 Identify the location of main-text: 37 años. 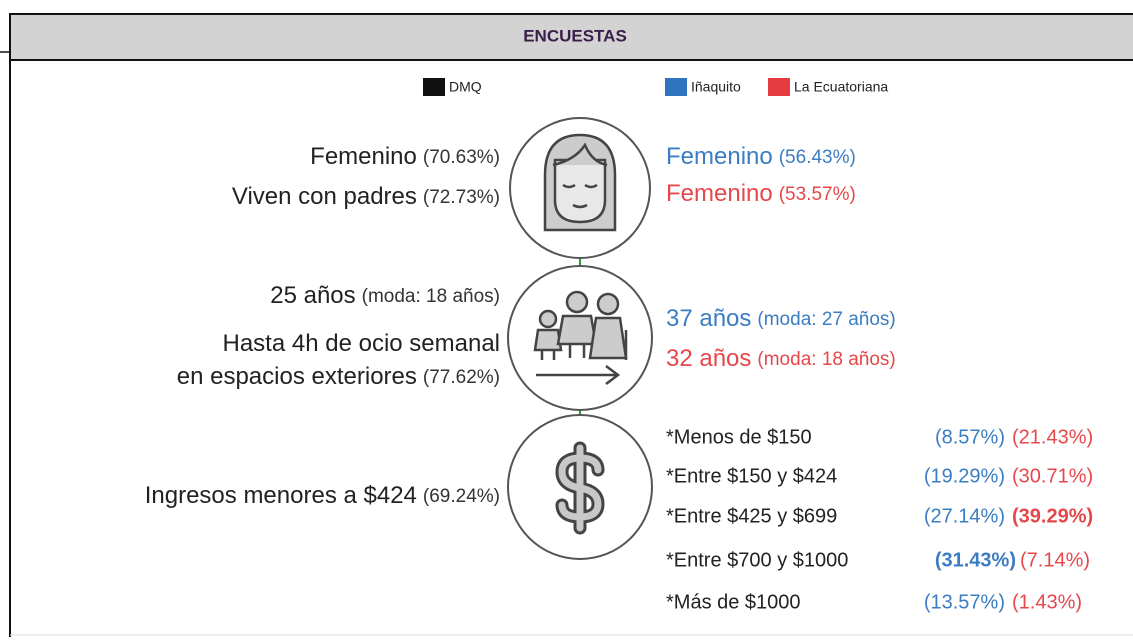
(708, 318).